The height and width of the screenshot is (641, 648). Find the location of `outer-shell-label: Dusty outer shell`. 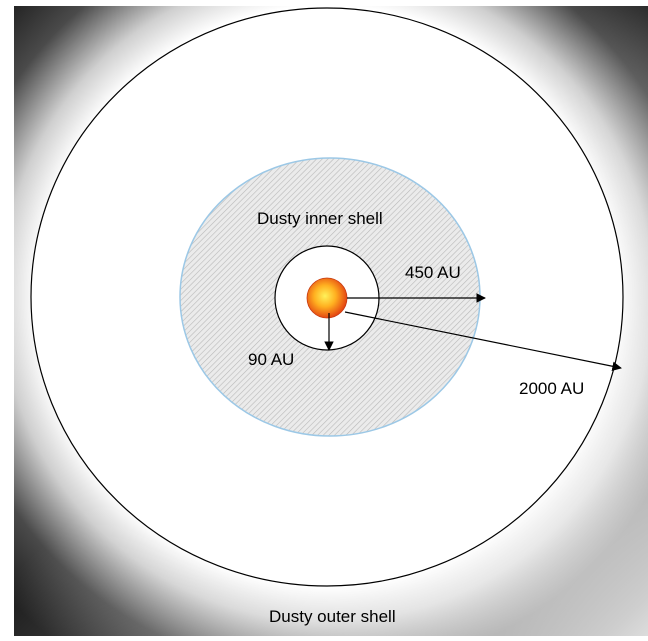

outer-shell-label: Dusty outer shell is located at coordinates (332, 616).